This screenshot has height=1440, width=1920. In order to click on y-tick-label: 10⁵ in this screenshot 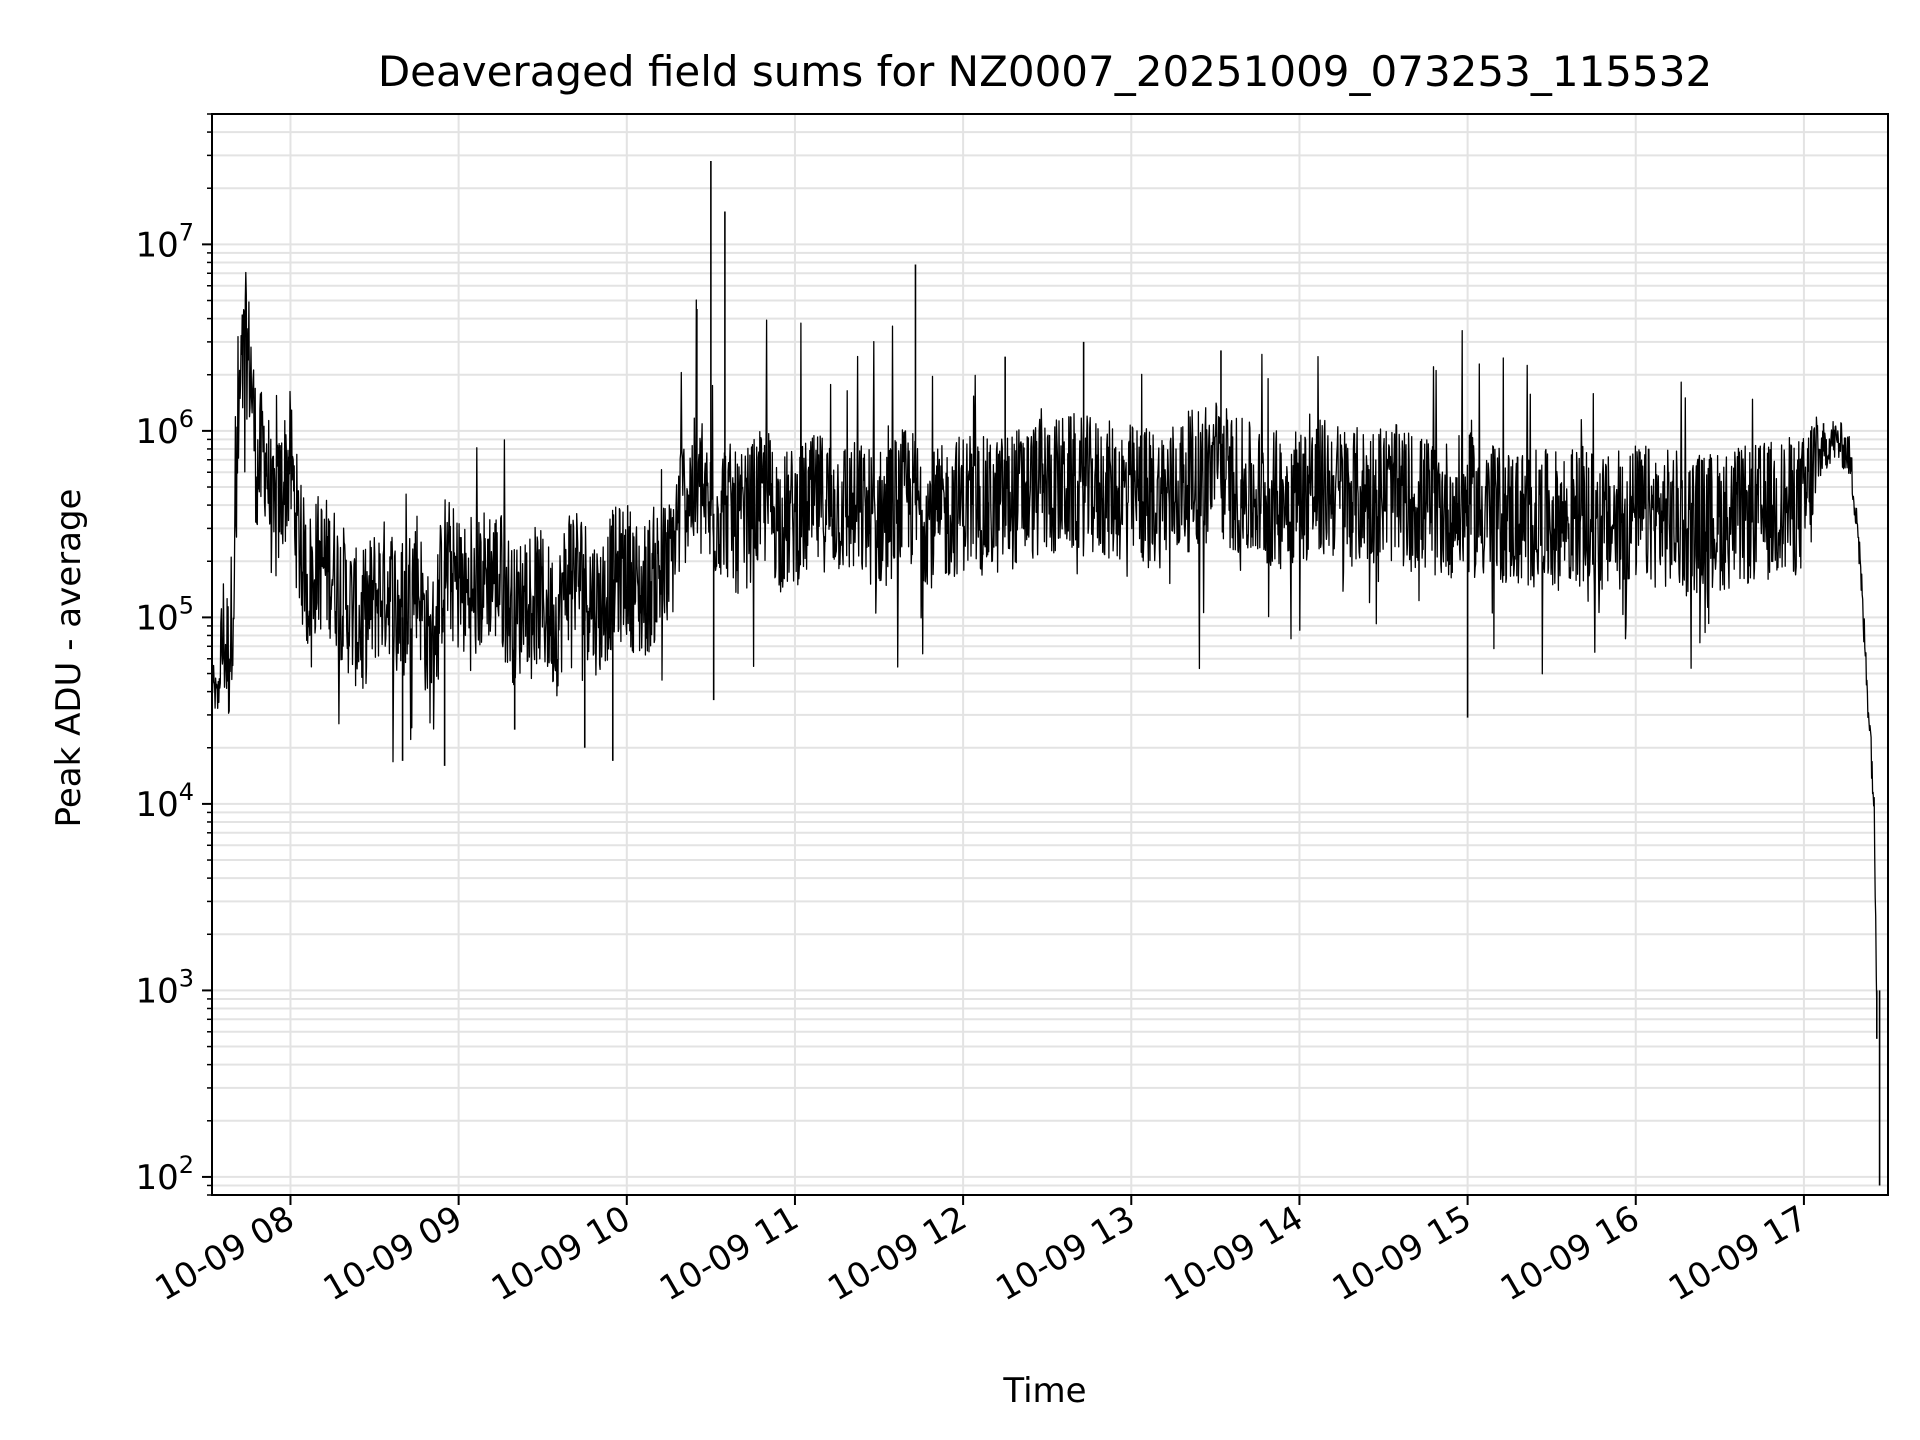, I will do `click(164, 614)`.